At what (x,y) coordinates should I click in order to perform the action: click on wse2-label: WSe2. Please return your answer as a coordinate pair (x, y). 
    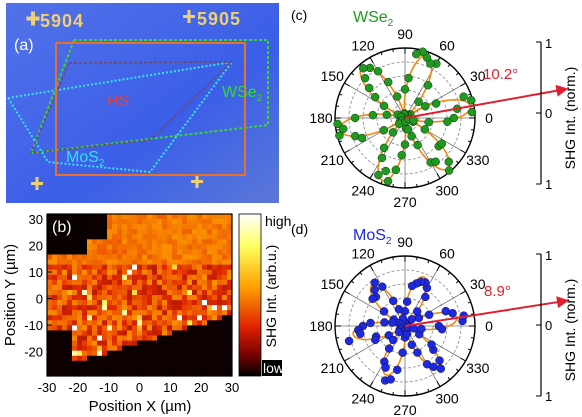
    Looking at the image, I should click on (242, 94).